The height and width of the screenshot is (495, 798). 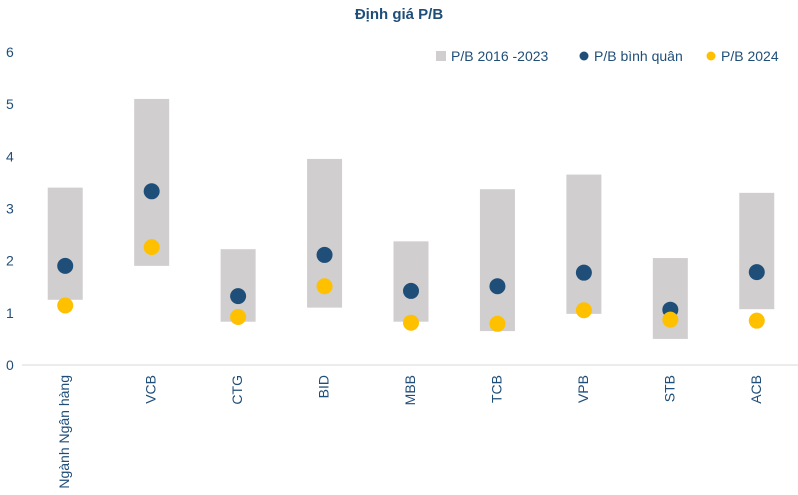 I want to click on y-tick-label: 2, so click(x=10, y=261).